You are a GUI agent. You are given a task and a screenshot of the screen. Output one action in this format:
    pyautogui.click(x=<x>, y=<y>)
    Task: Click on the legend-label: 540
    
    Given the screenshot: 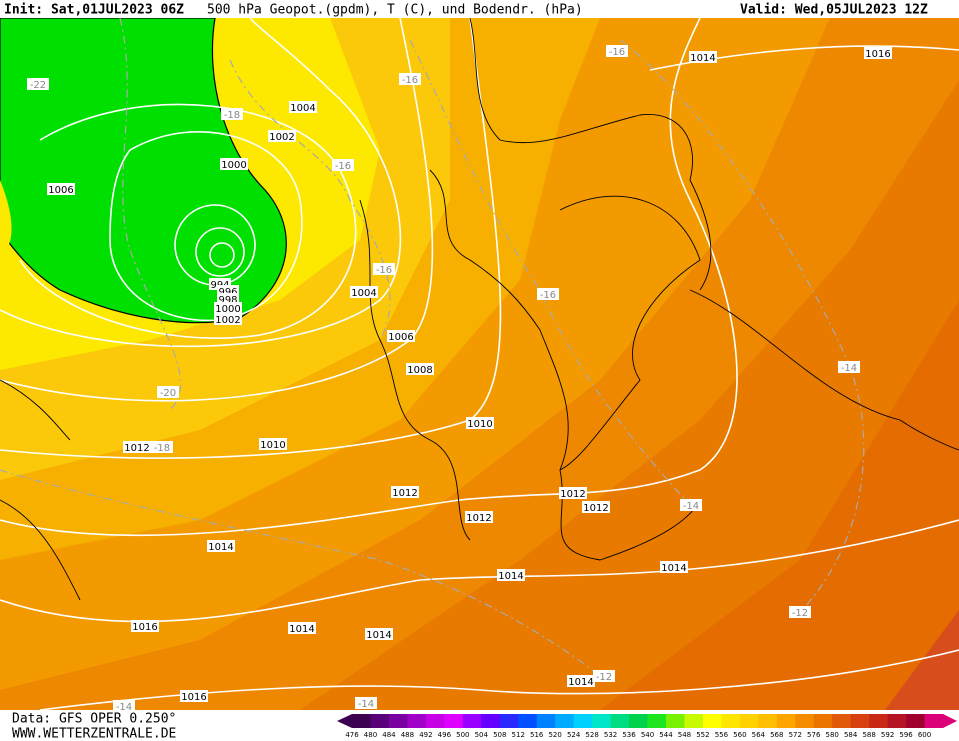 What is the action you would take?
    pyautogui.click(x=647, y=735)
    